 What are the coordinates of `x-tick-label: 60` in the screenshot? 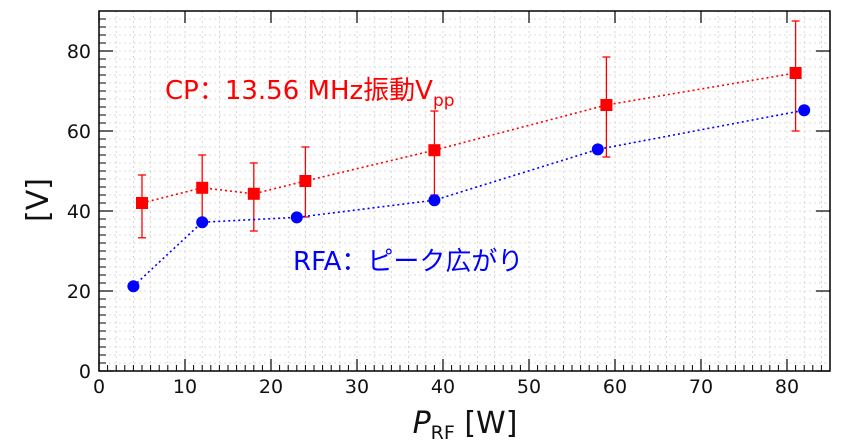 It's located at (615, 387).